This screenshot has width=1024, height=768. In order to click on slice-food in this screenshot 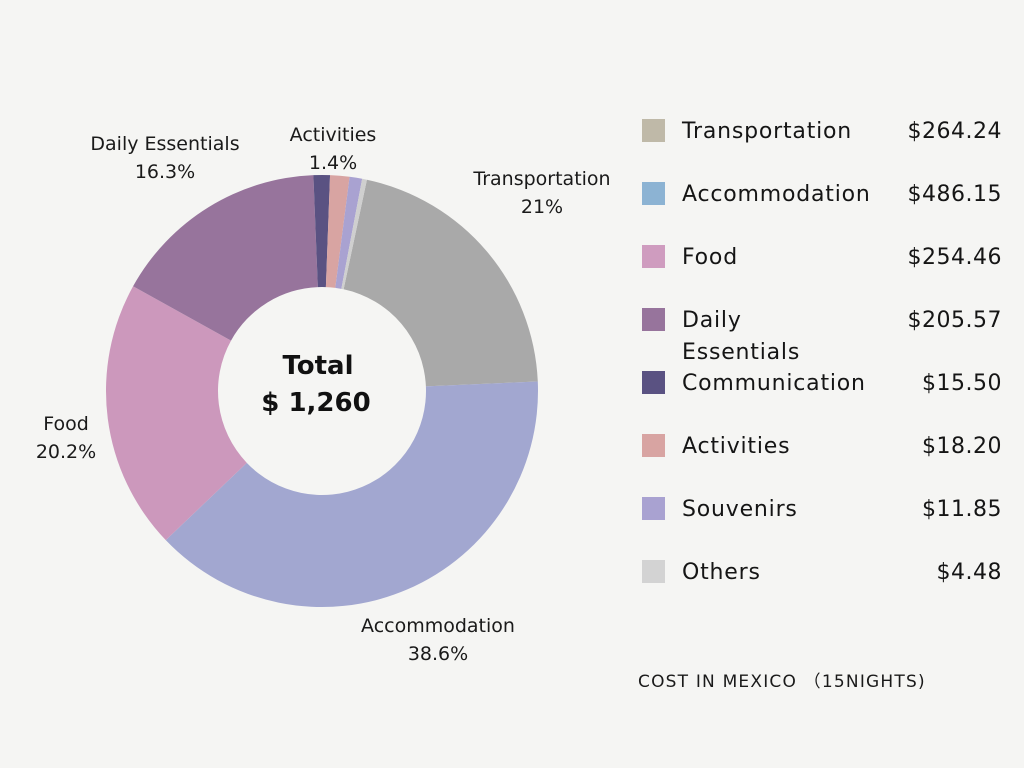, I will do `click(176, 413)`.